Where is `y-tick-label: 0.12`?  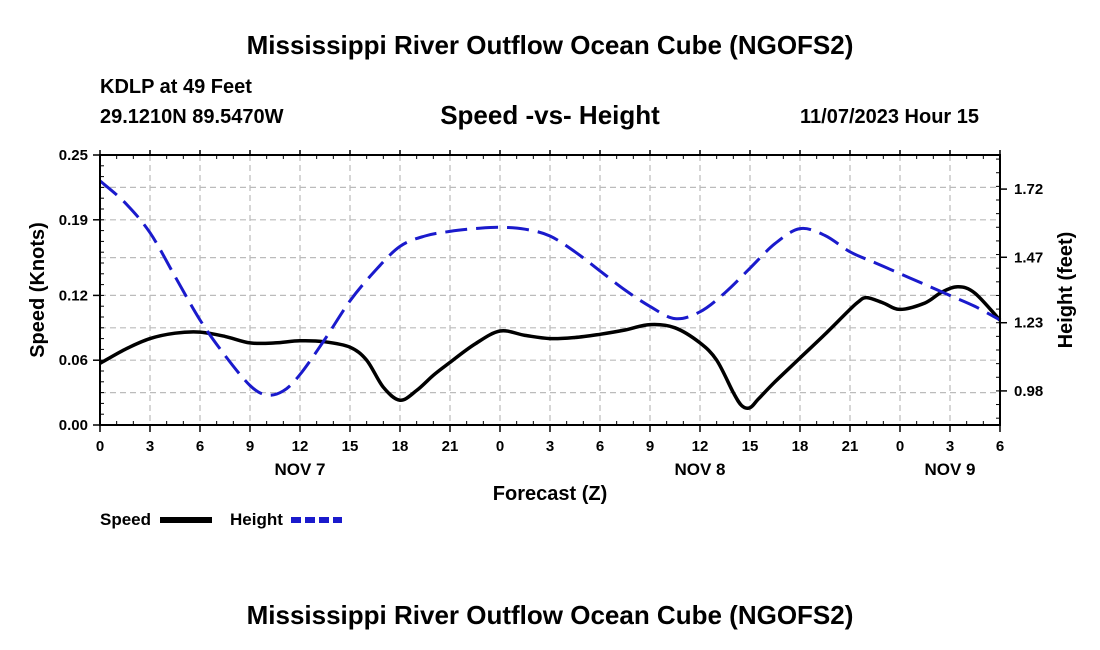
y-tick-label: 0.12 is located at coordinates (73, 295).